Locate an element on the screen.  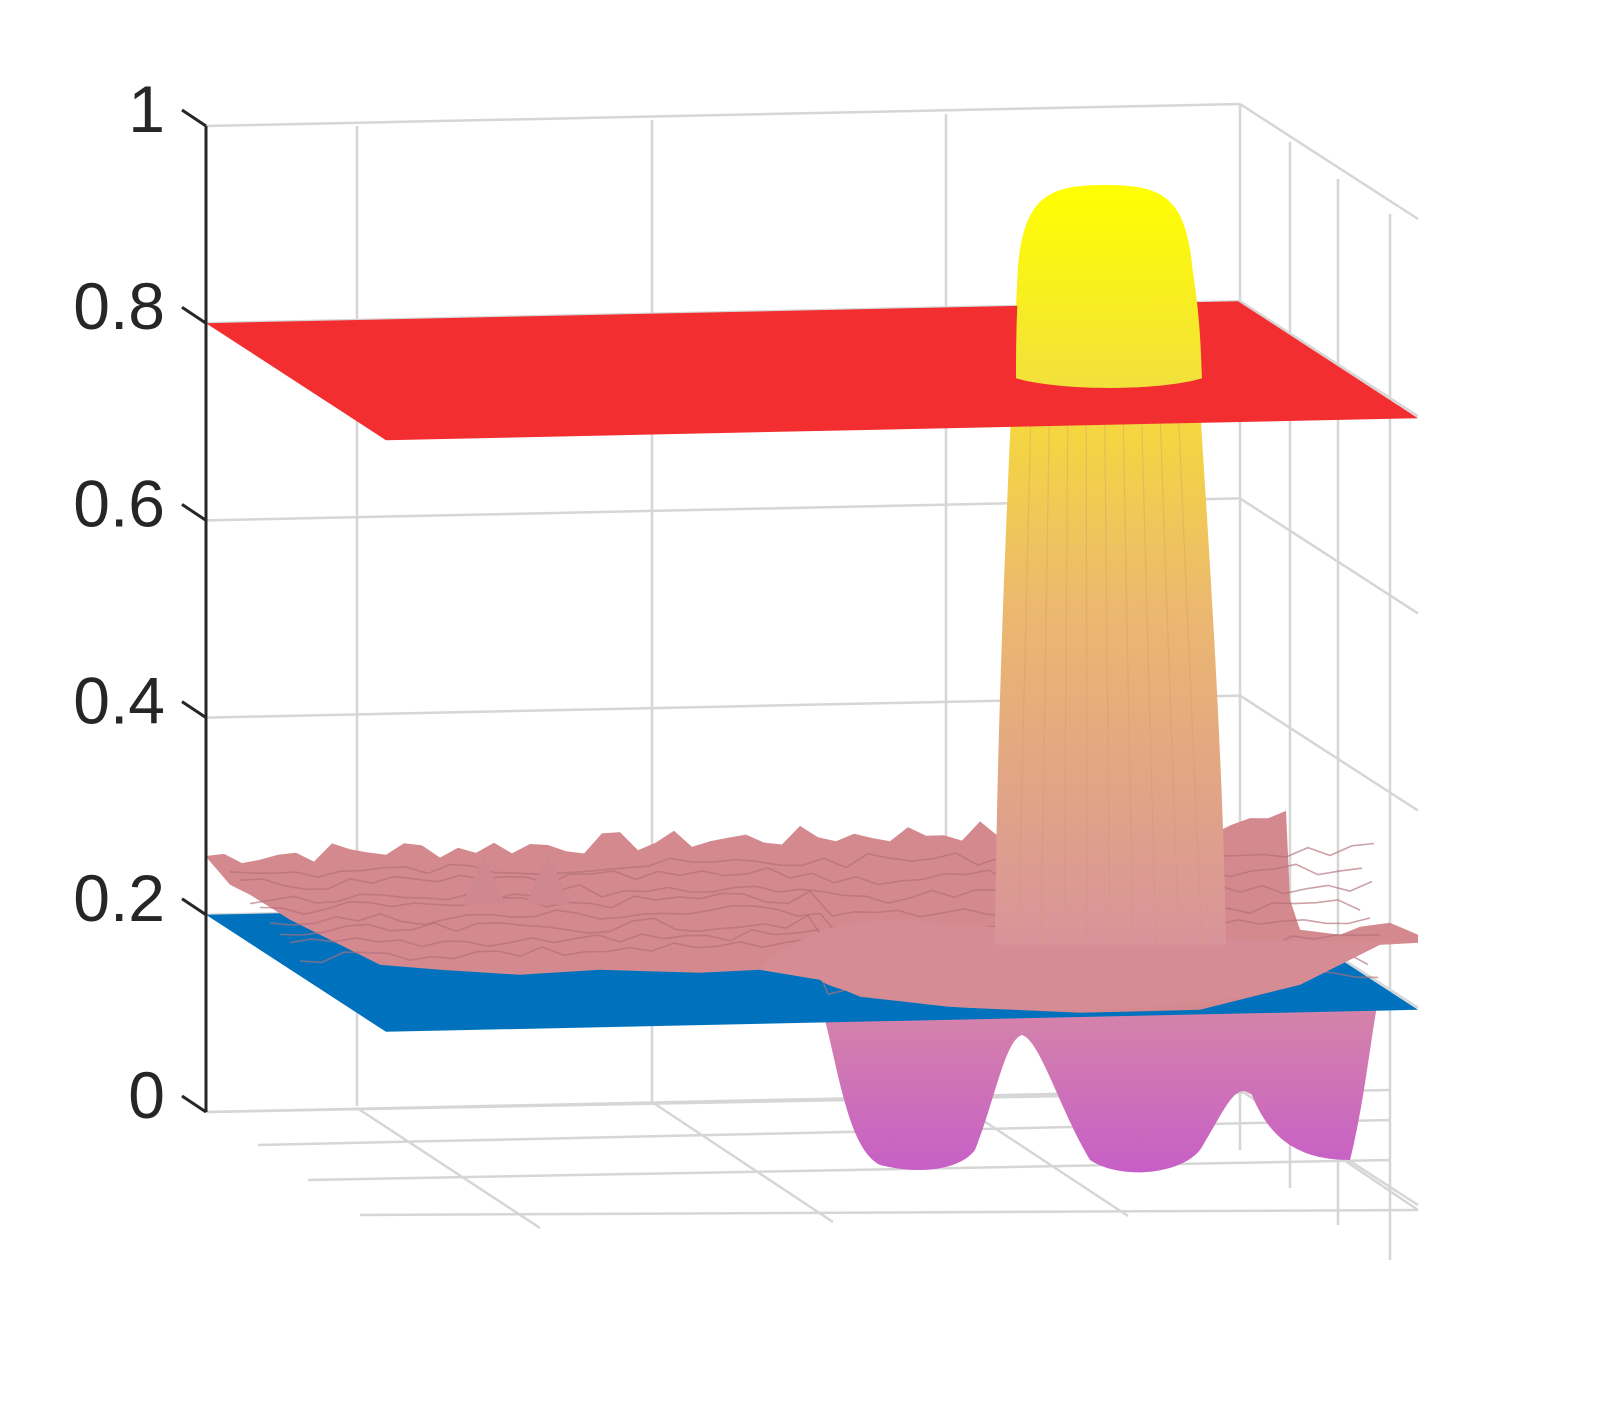
peak-cap-body is located at coordinates (1109, 286).